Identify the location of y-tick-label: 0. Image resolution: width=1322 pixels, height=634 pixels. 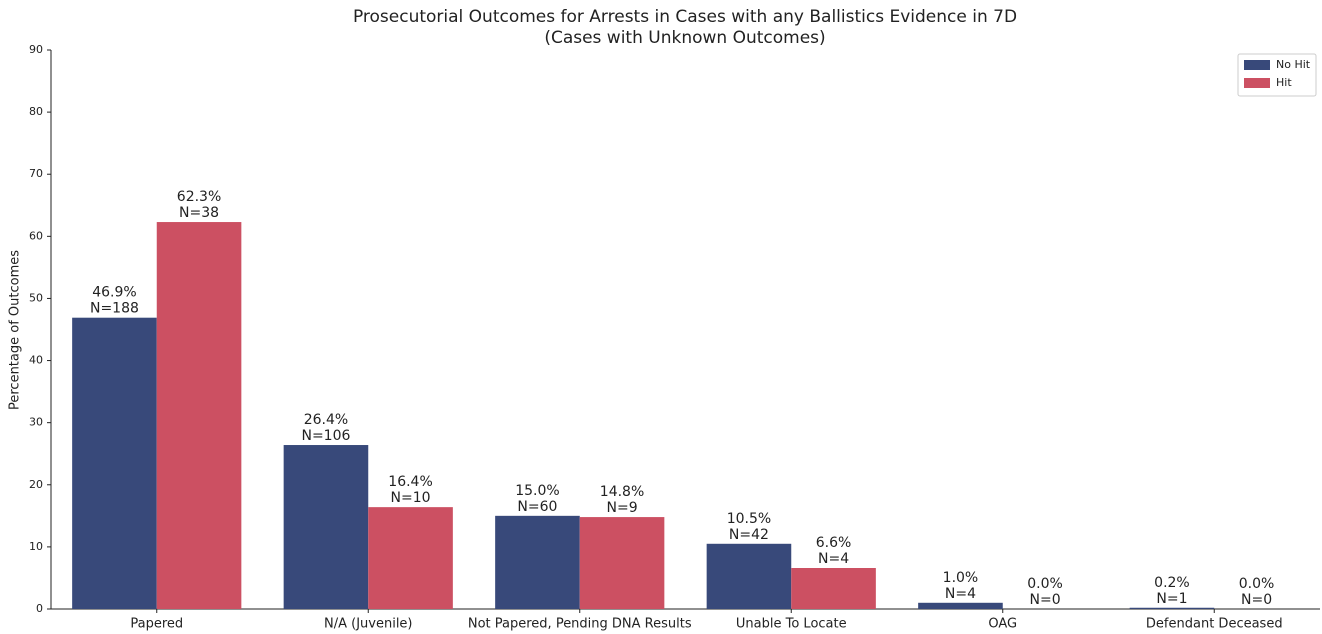
(39, 608).